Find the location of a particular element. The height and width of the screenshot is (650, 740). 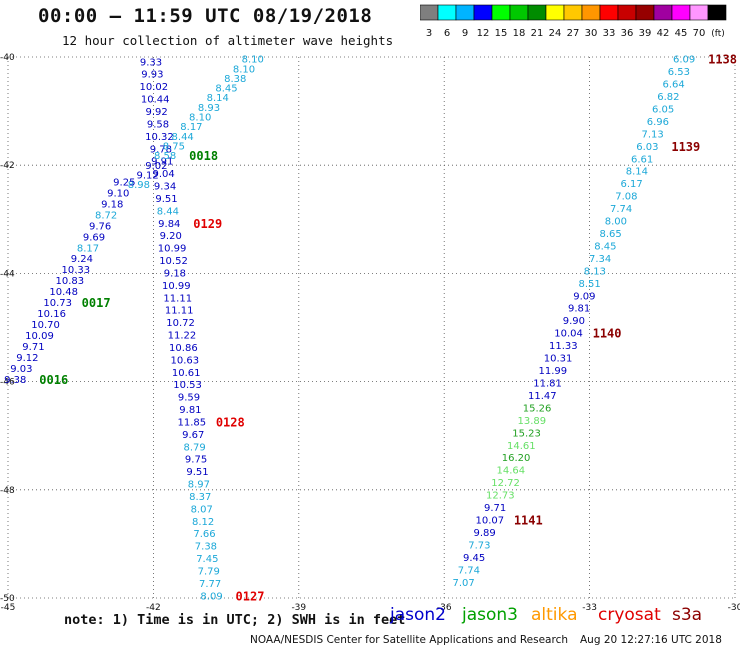

wave-height-value: 12.72 is located at coordinates (505, 483).